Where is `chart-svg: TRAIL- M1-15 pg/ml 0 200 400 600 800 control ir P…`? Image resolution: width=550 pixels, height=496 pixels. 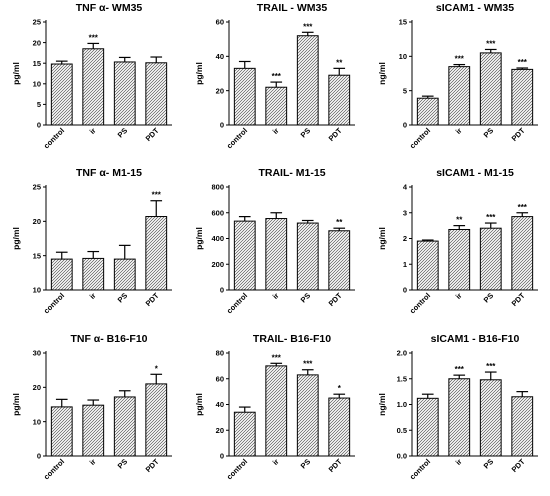 chart-svg: TRAIL- M1-15 pg/ml 0 200 400 600 800 control ir P… is located at coordinates (274, 241).